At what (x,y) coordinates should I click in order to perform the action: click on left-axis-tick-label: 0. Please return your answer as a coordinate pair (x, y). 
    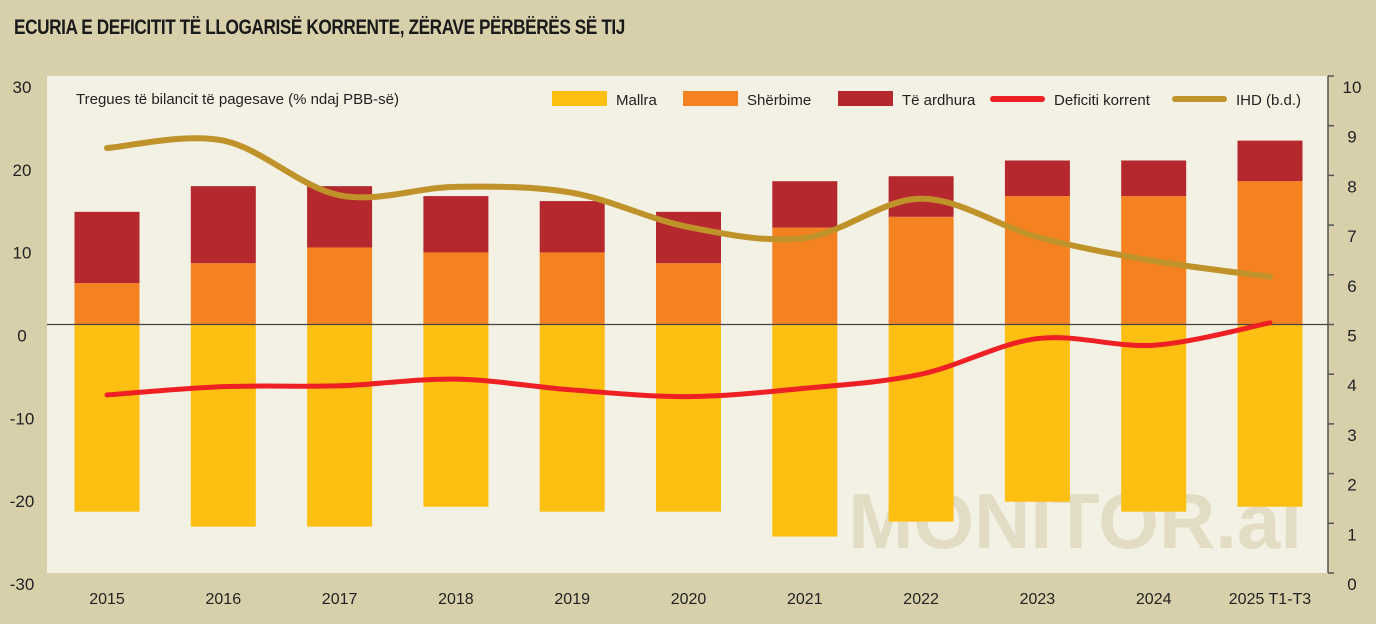
    Looking at the image, I should click on (21, 336).